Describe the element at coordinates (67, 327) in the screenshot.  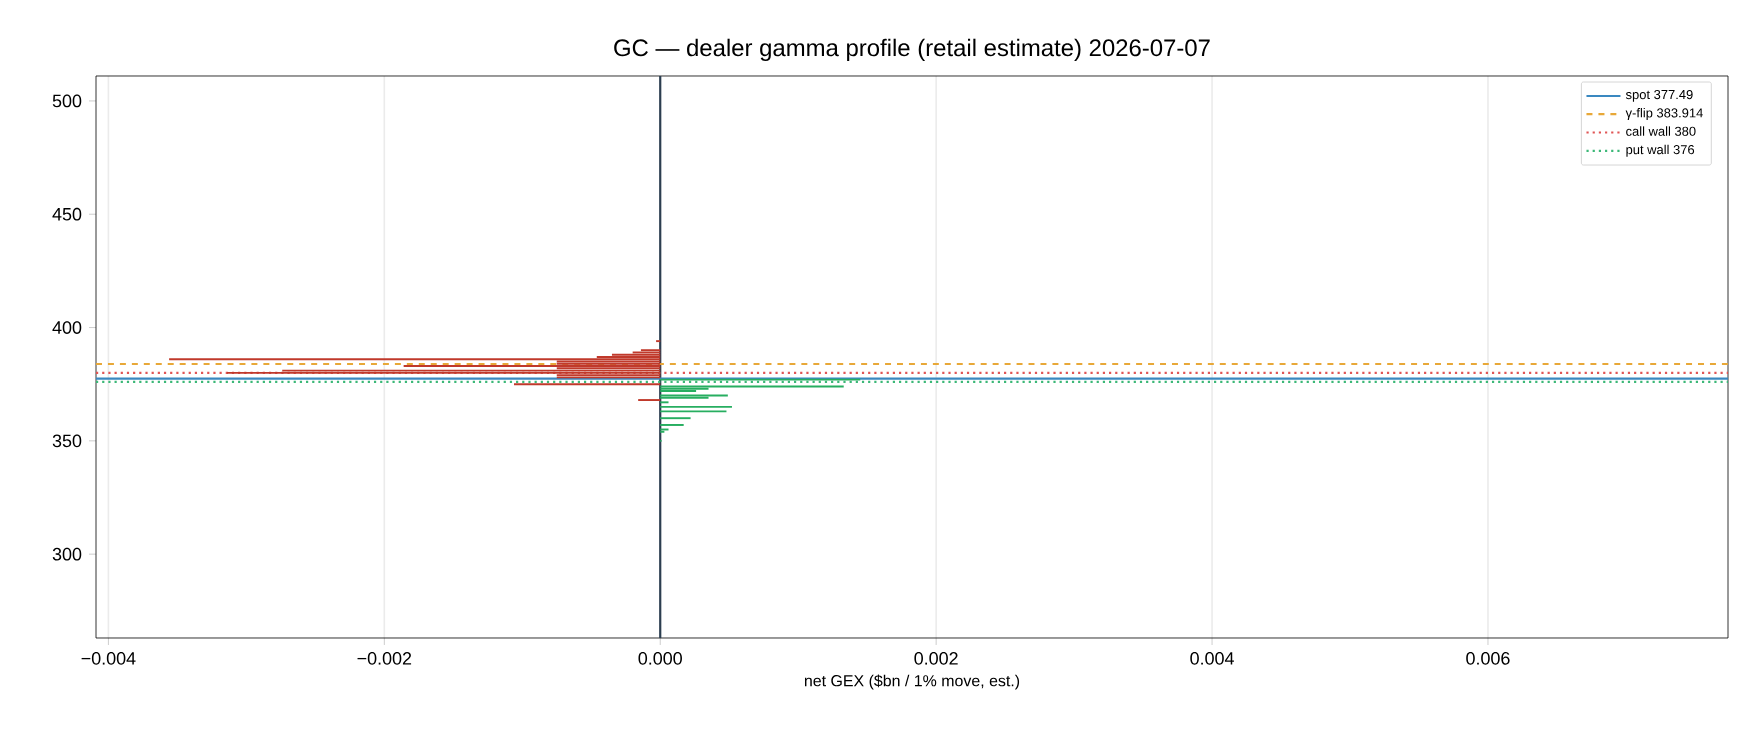
I see `y-tick-label: 400` at that location.